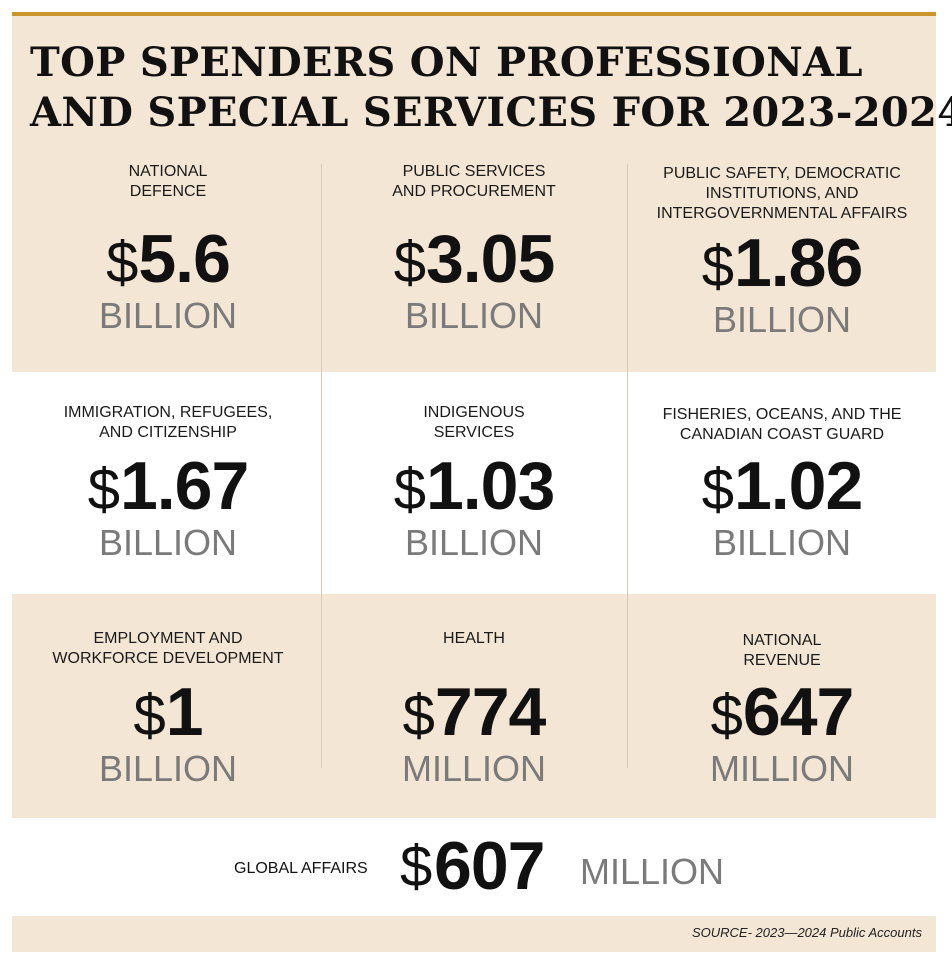  I want to click on spender-amount: $5.6, so click(168, 259).